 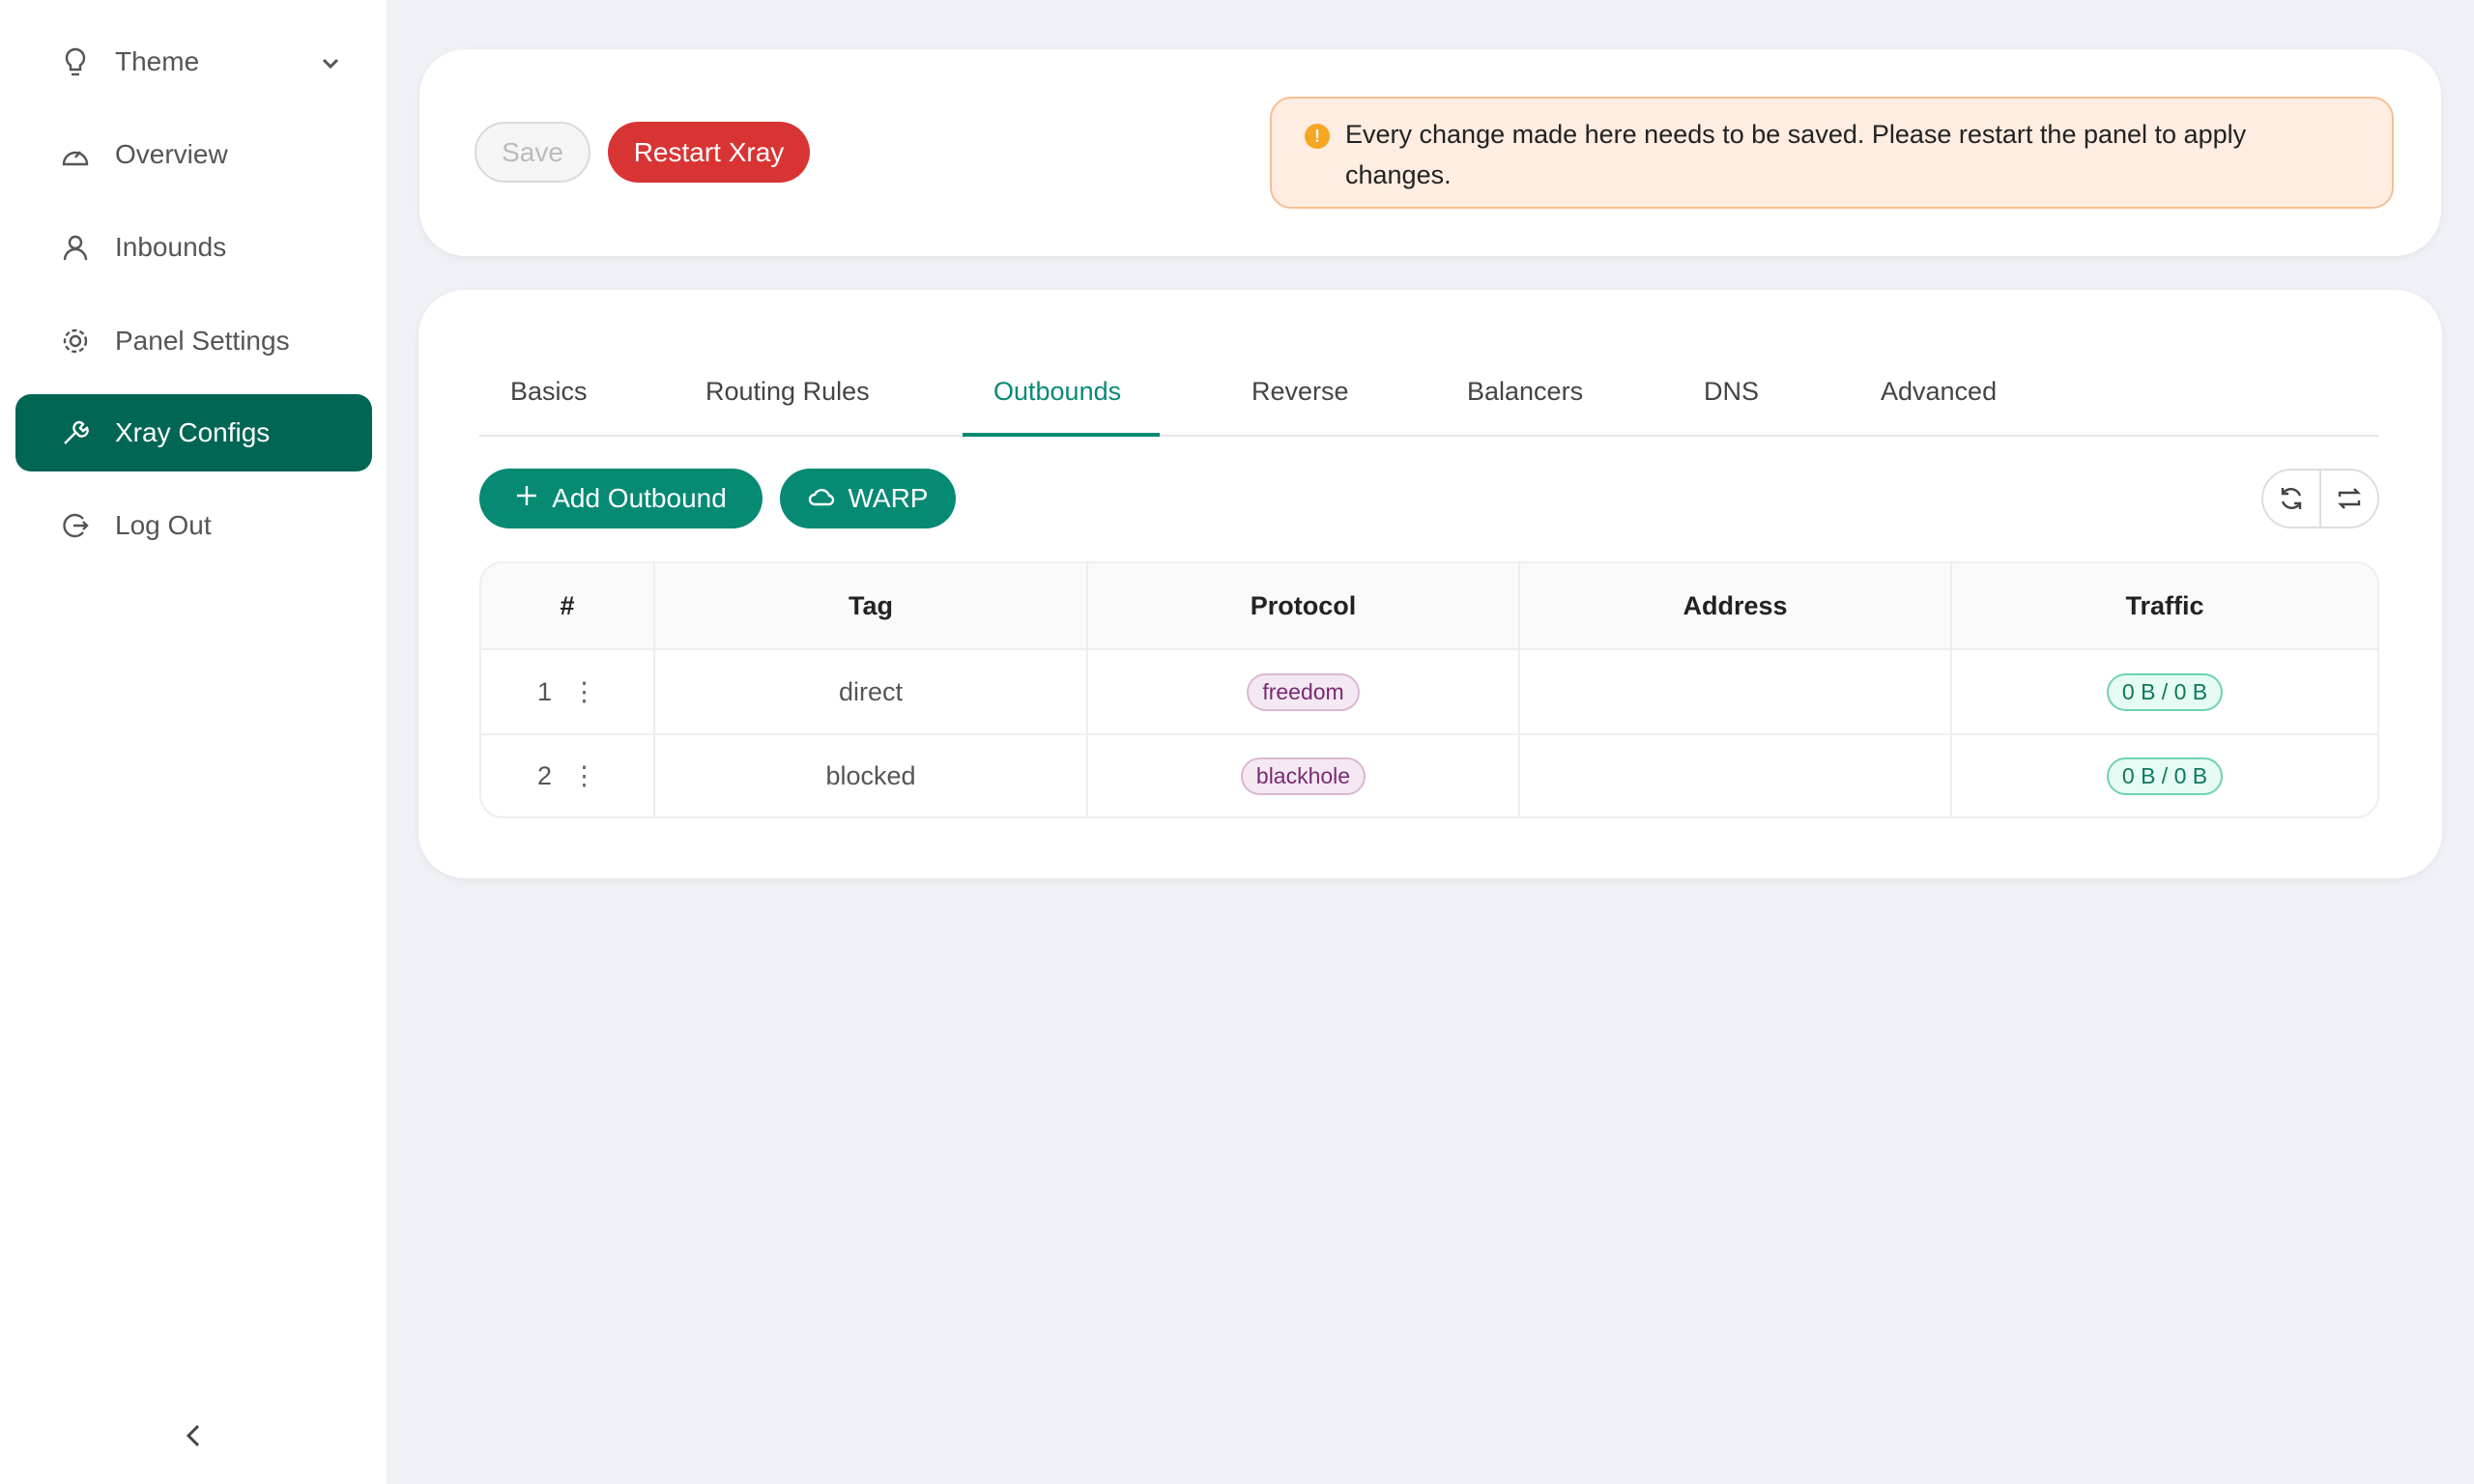 What do you see at coordinates (1302, 607) in the screenshot?
I see `column-header-protocol: Protocol` at bounding box center [1302, 607].